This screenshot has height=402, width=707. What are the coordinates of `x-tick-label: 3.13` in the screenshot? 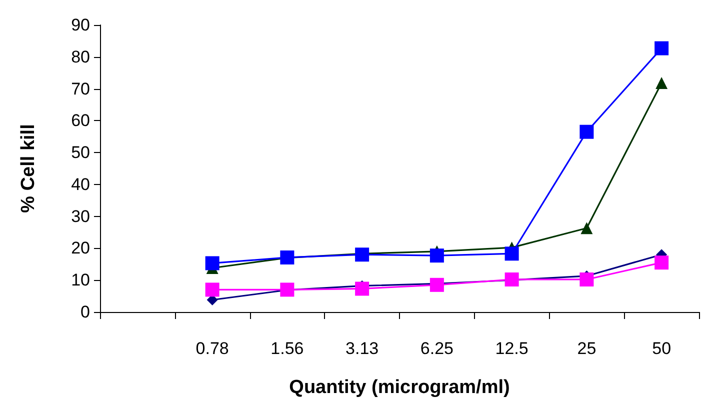 It's located at (362, 348).